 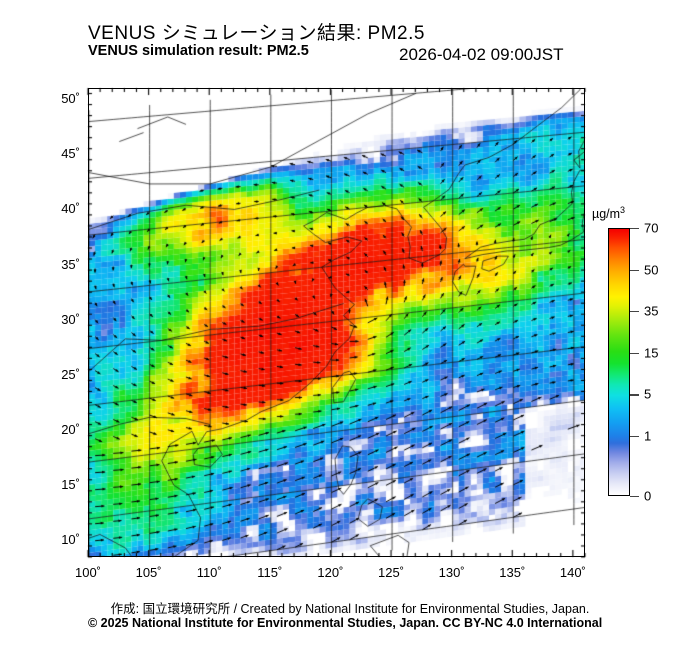 I want to click on lat-tick-label-20: 20˚, so click(x=70, y=430).